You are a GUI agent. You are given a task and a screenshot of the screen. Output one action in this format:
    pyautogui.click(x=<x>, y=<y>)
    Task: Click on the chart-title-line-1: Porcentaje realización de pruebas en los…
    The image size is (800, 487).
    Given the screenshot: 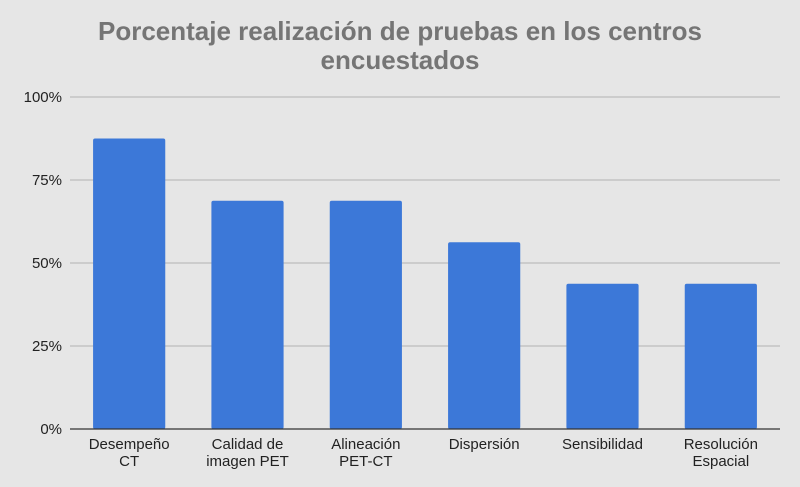 What is the action you would take?
    pyautogui.click(x=400, y=31)
    